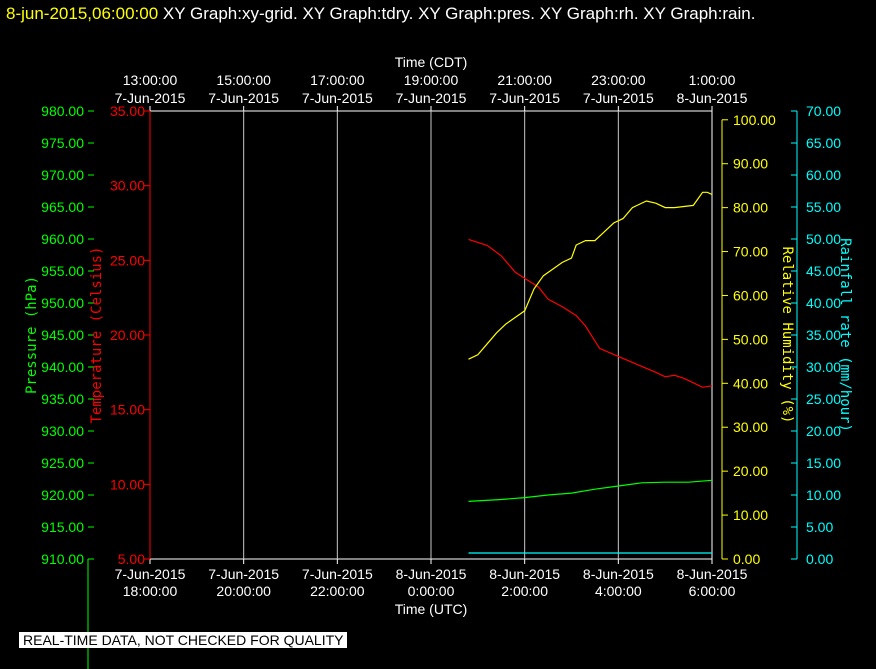  I want to click on pressure-tick-label: 975.00, so click(62, 143).